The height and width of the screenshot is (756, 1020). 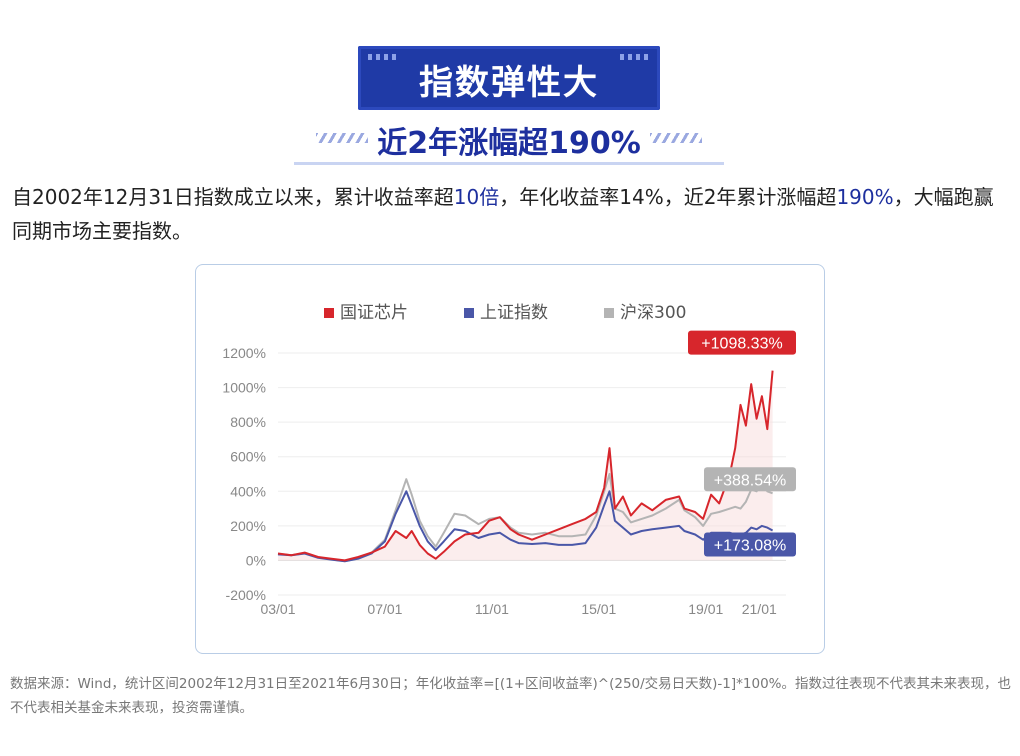 I want to click on y-tick-label: 400%, so click(x=248, y=491).